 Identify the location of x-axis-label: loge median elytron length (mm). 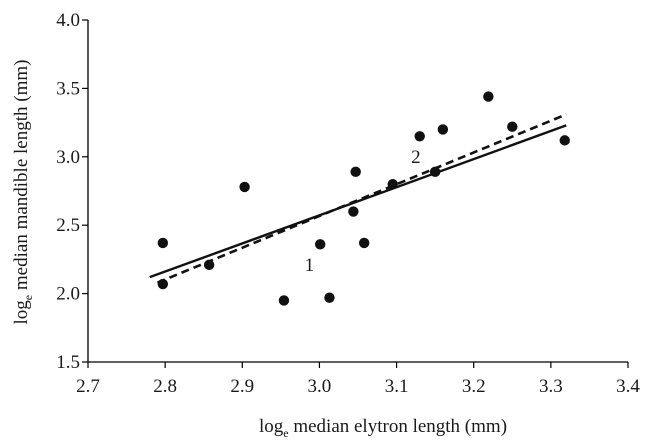
(383, 428).